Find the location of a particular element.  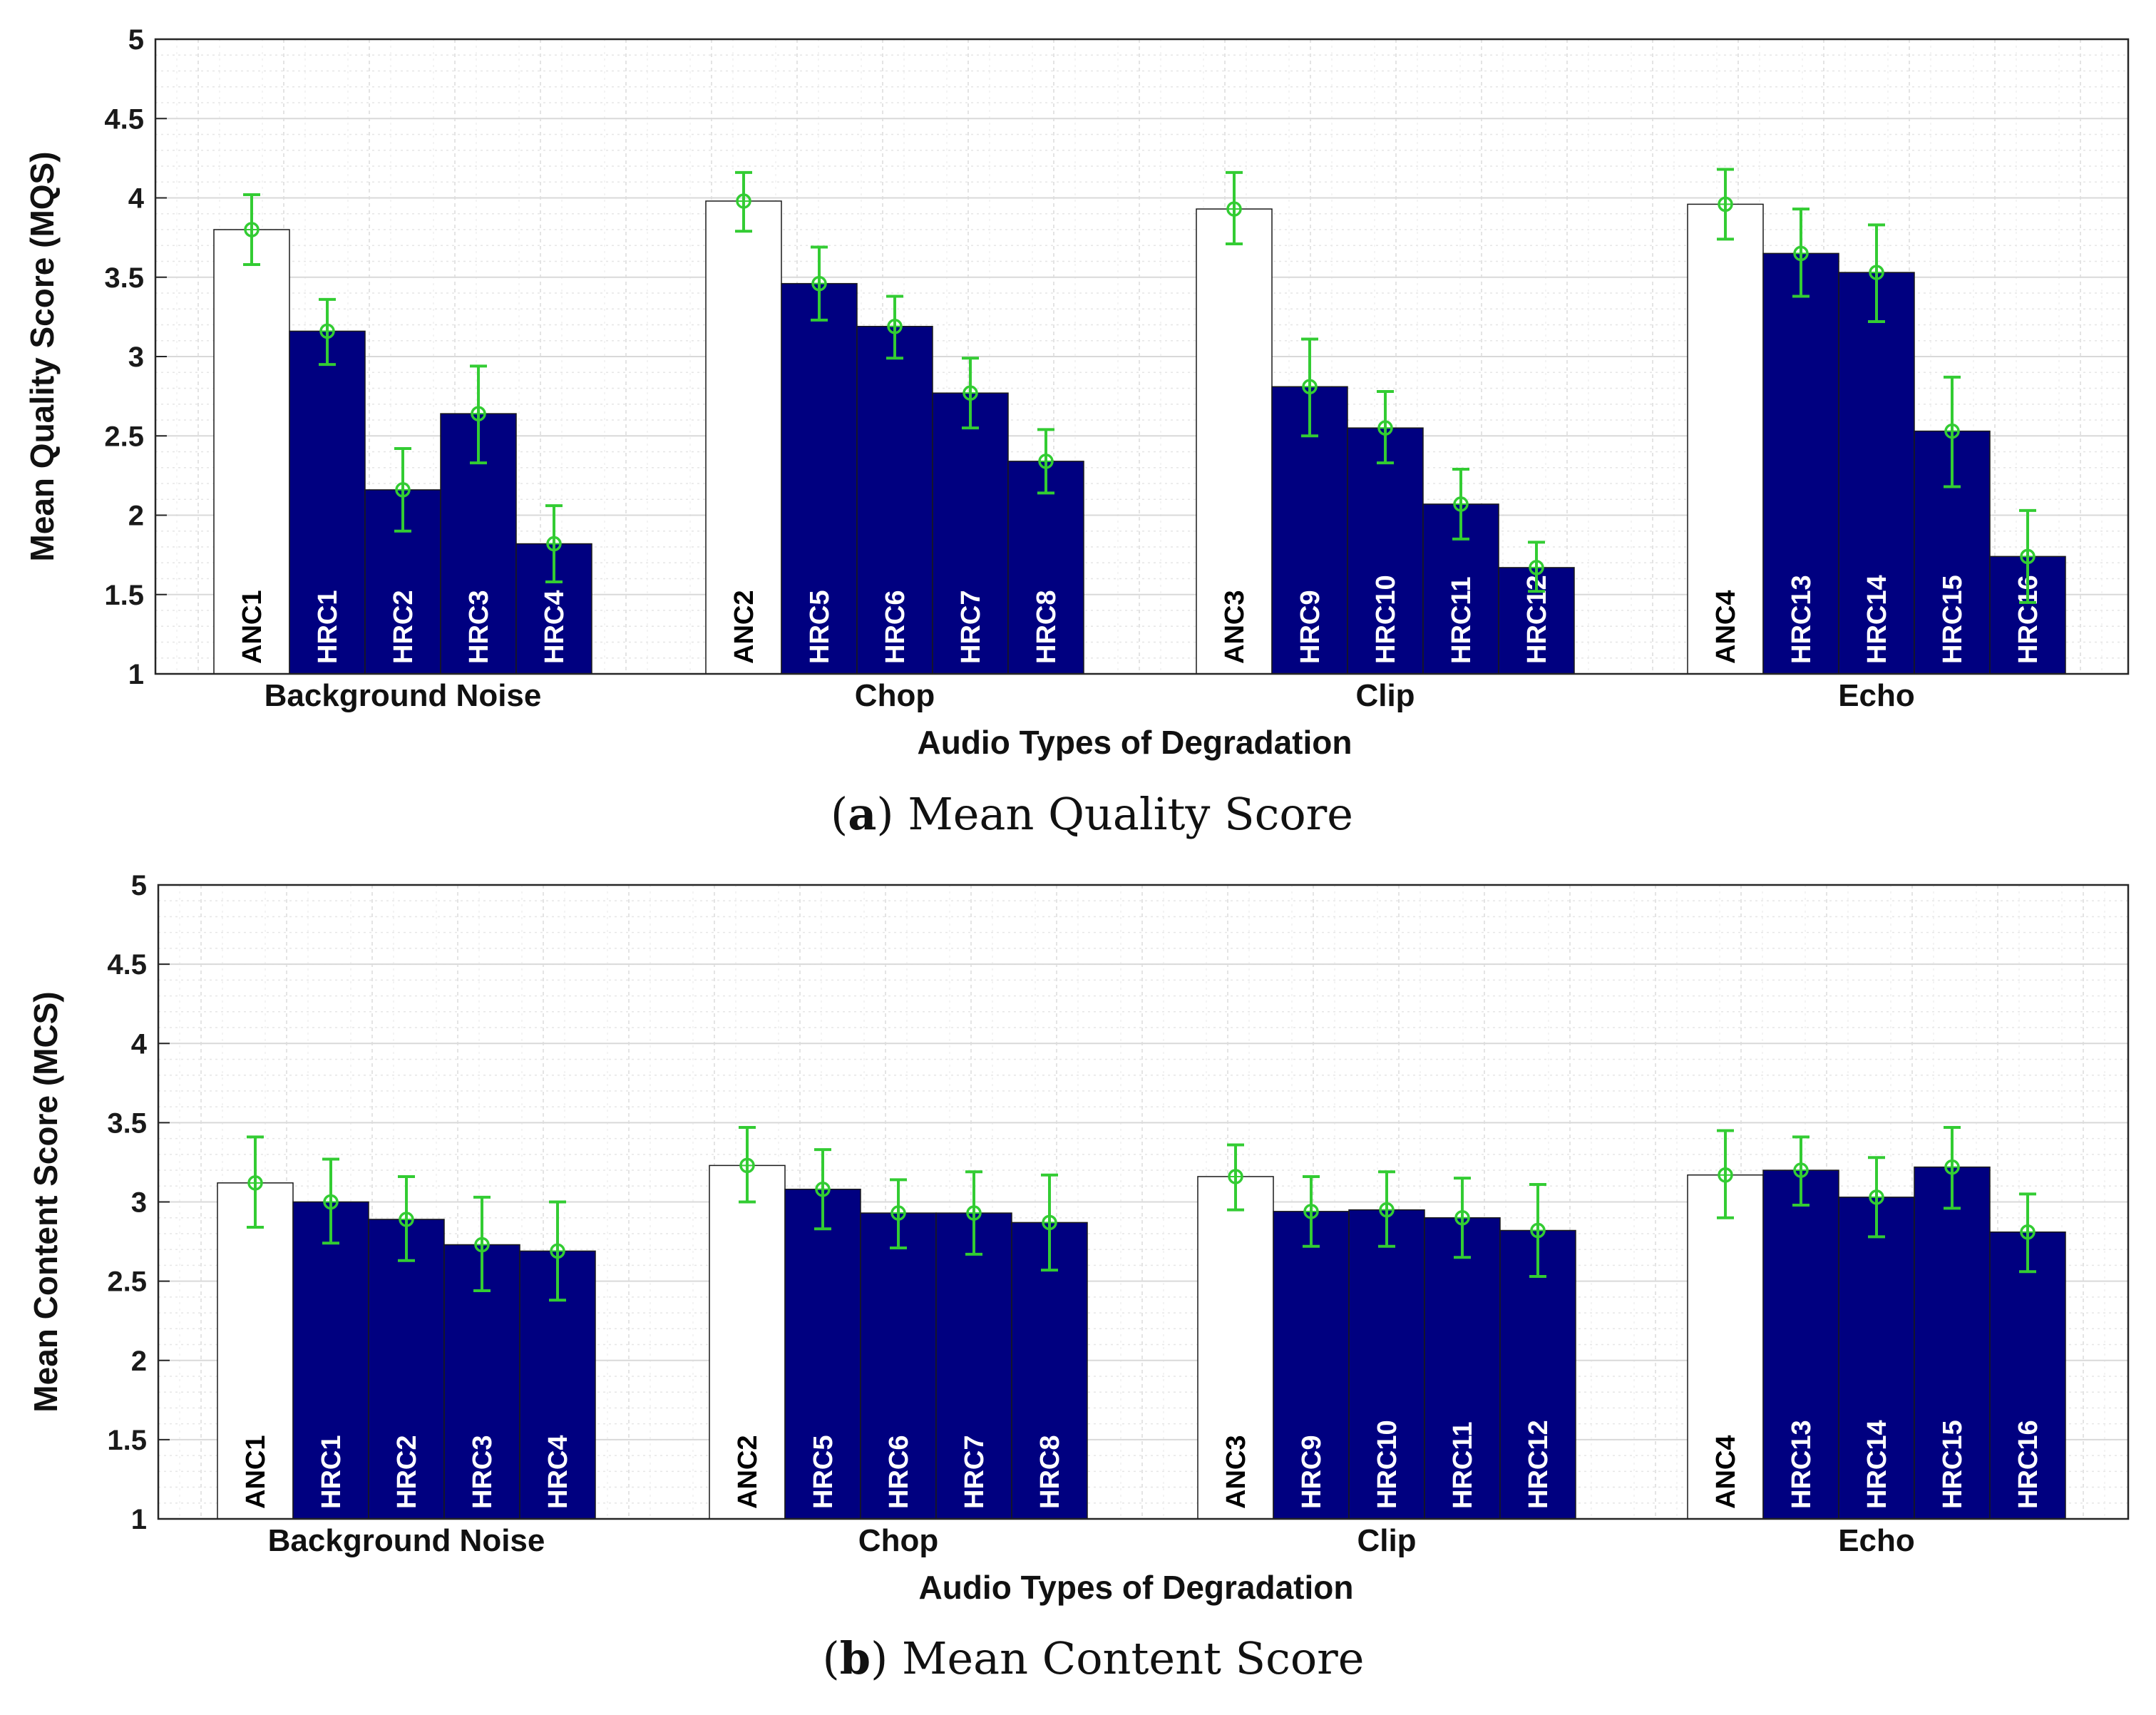

bar-label: HRC5 is located at coordinates (820, 627).